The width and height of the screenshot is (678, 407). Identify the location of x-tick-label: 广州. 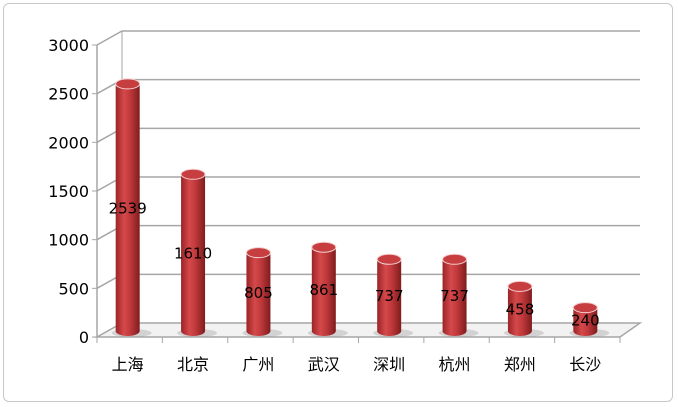
(258, 364).